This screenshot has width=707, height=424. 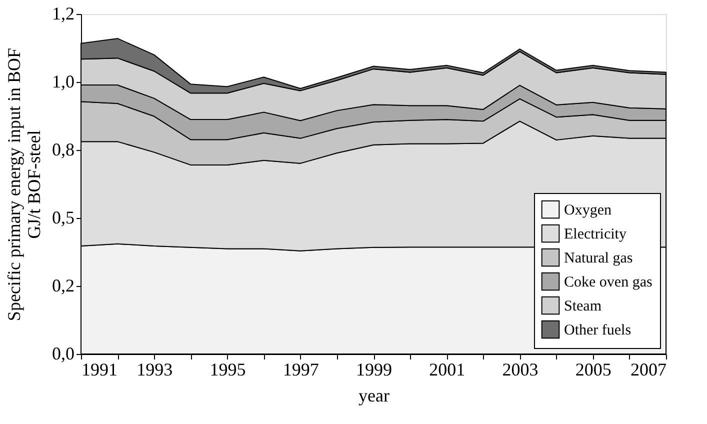 I want to click on x-tick-label: 1997, so click(x=300, y=370).